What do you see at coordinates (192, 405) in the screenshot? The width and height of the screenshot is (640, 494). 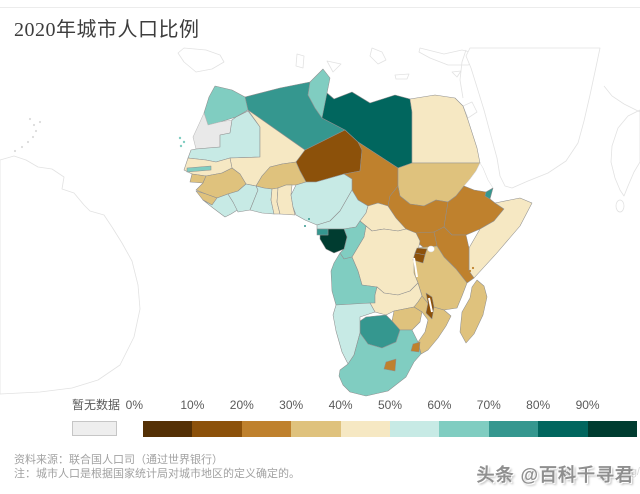 I see `legend-tick-10%: 10%` at bounding box center [192, 405].